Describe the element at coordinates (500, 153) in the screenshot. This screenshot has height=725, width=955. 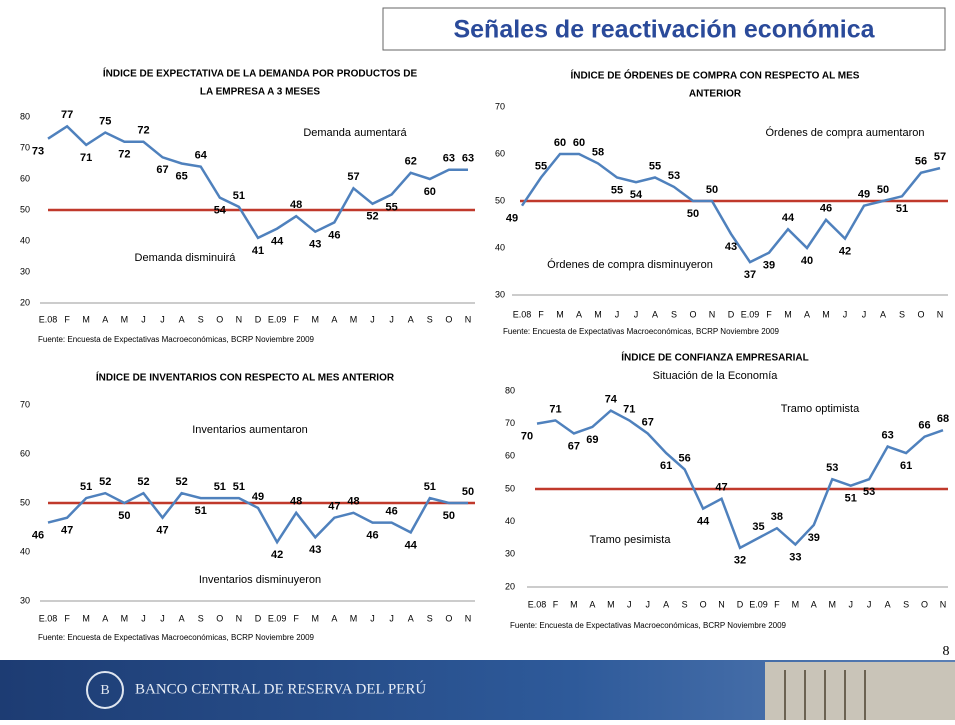
I see `y-tick-label: 60` at that location.